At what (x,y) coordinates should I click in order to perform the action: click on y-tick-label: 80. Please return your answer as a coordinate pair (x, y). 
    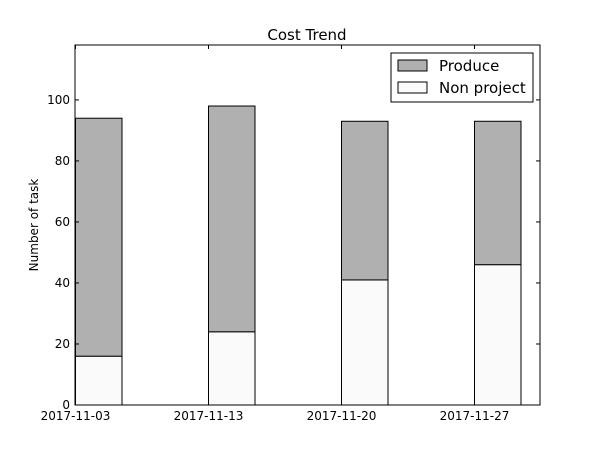
    Looking at the image, I should click on (62, 161).